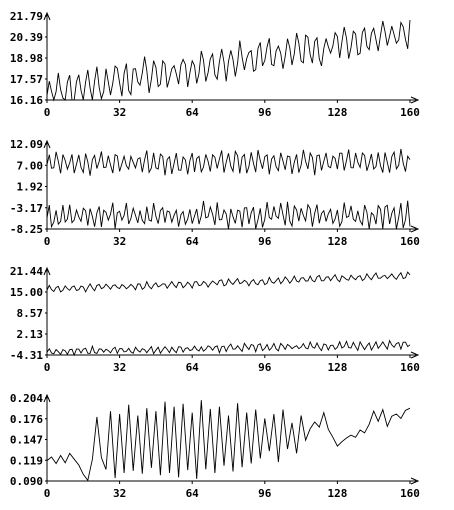  Describe the element at coordinates (26, 440) in the screenshot. I see `y-tick-label: 0.147` at that location.